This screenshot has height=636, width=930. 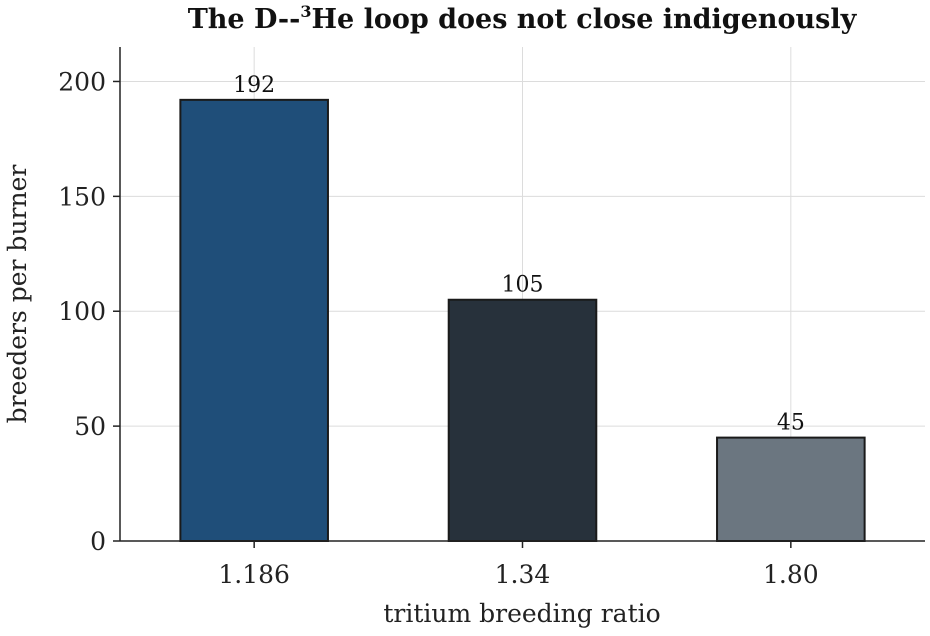 I want to click on chart-title-prefix: The D--, so click(x=244, y=19).